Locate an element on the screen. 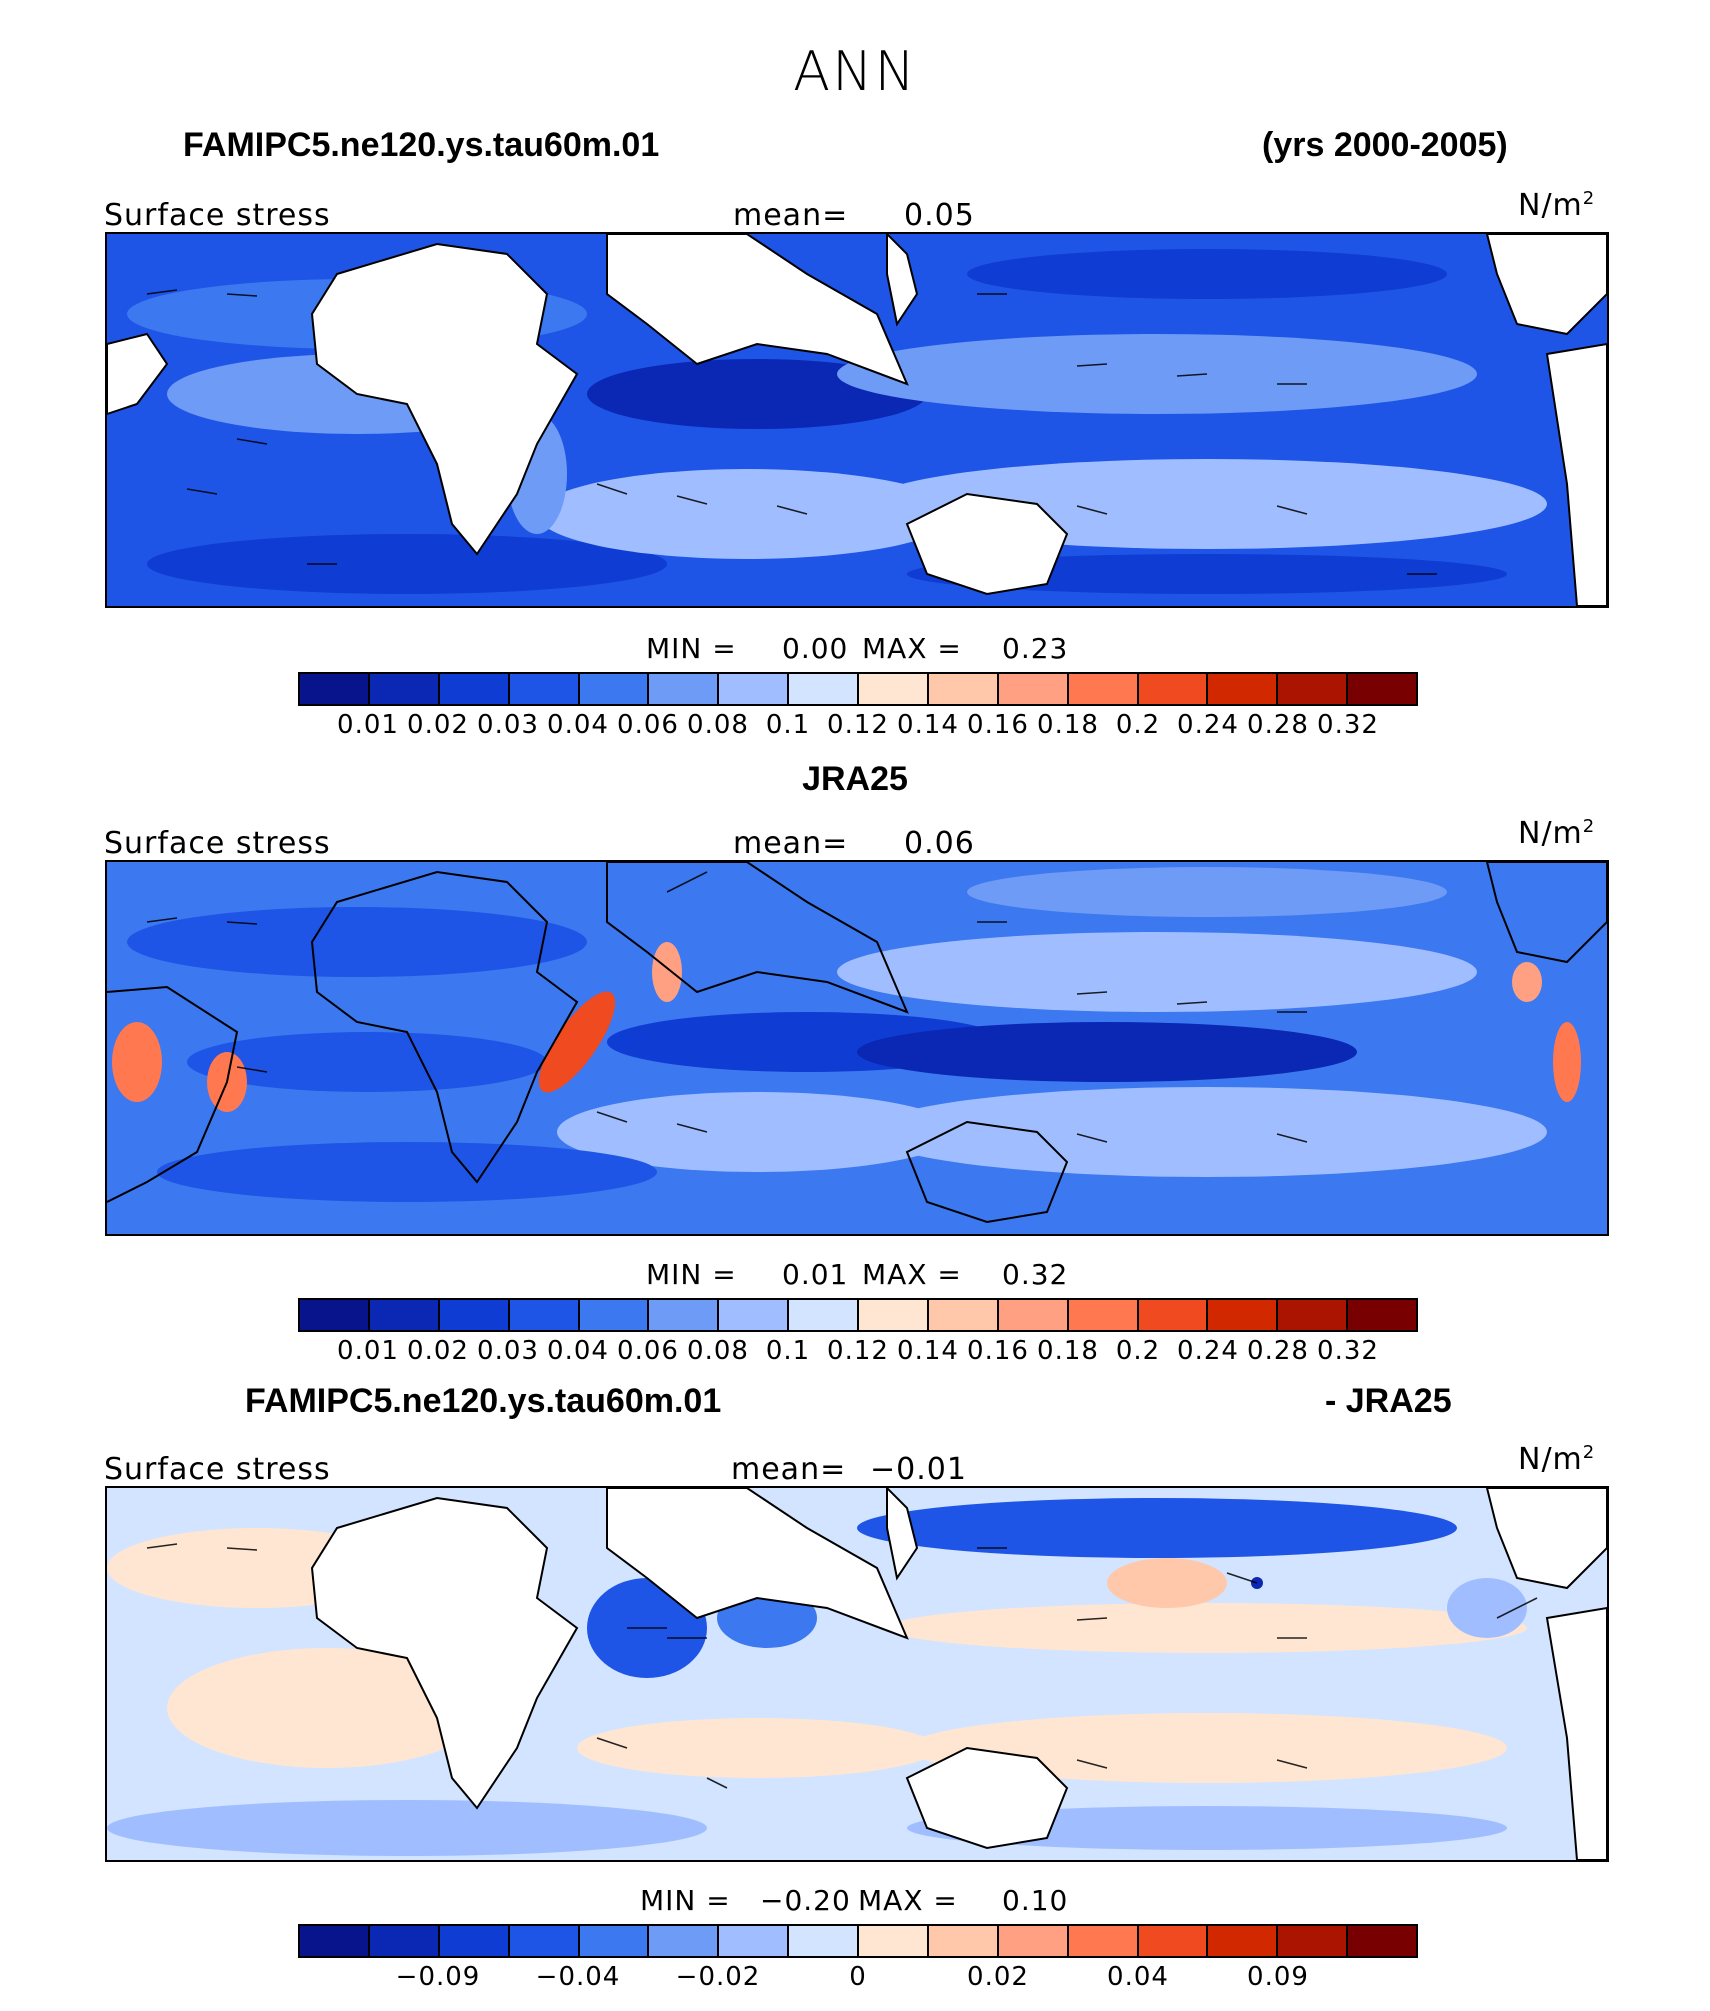 The width and height of the screenshot is (1710, 2011). panel1-case-title: FAMIPC5.ne120.ys.tau60m.01 is located at coordinates (421, 145).